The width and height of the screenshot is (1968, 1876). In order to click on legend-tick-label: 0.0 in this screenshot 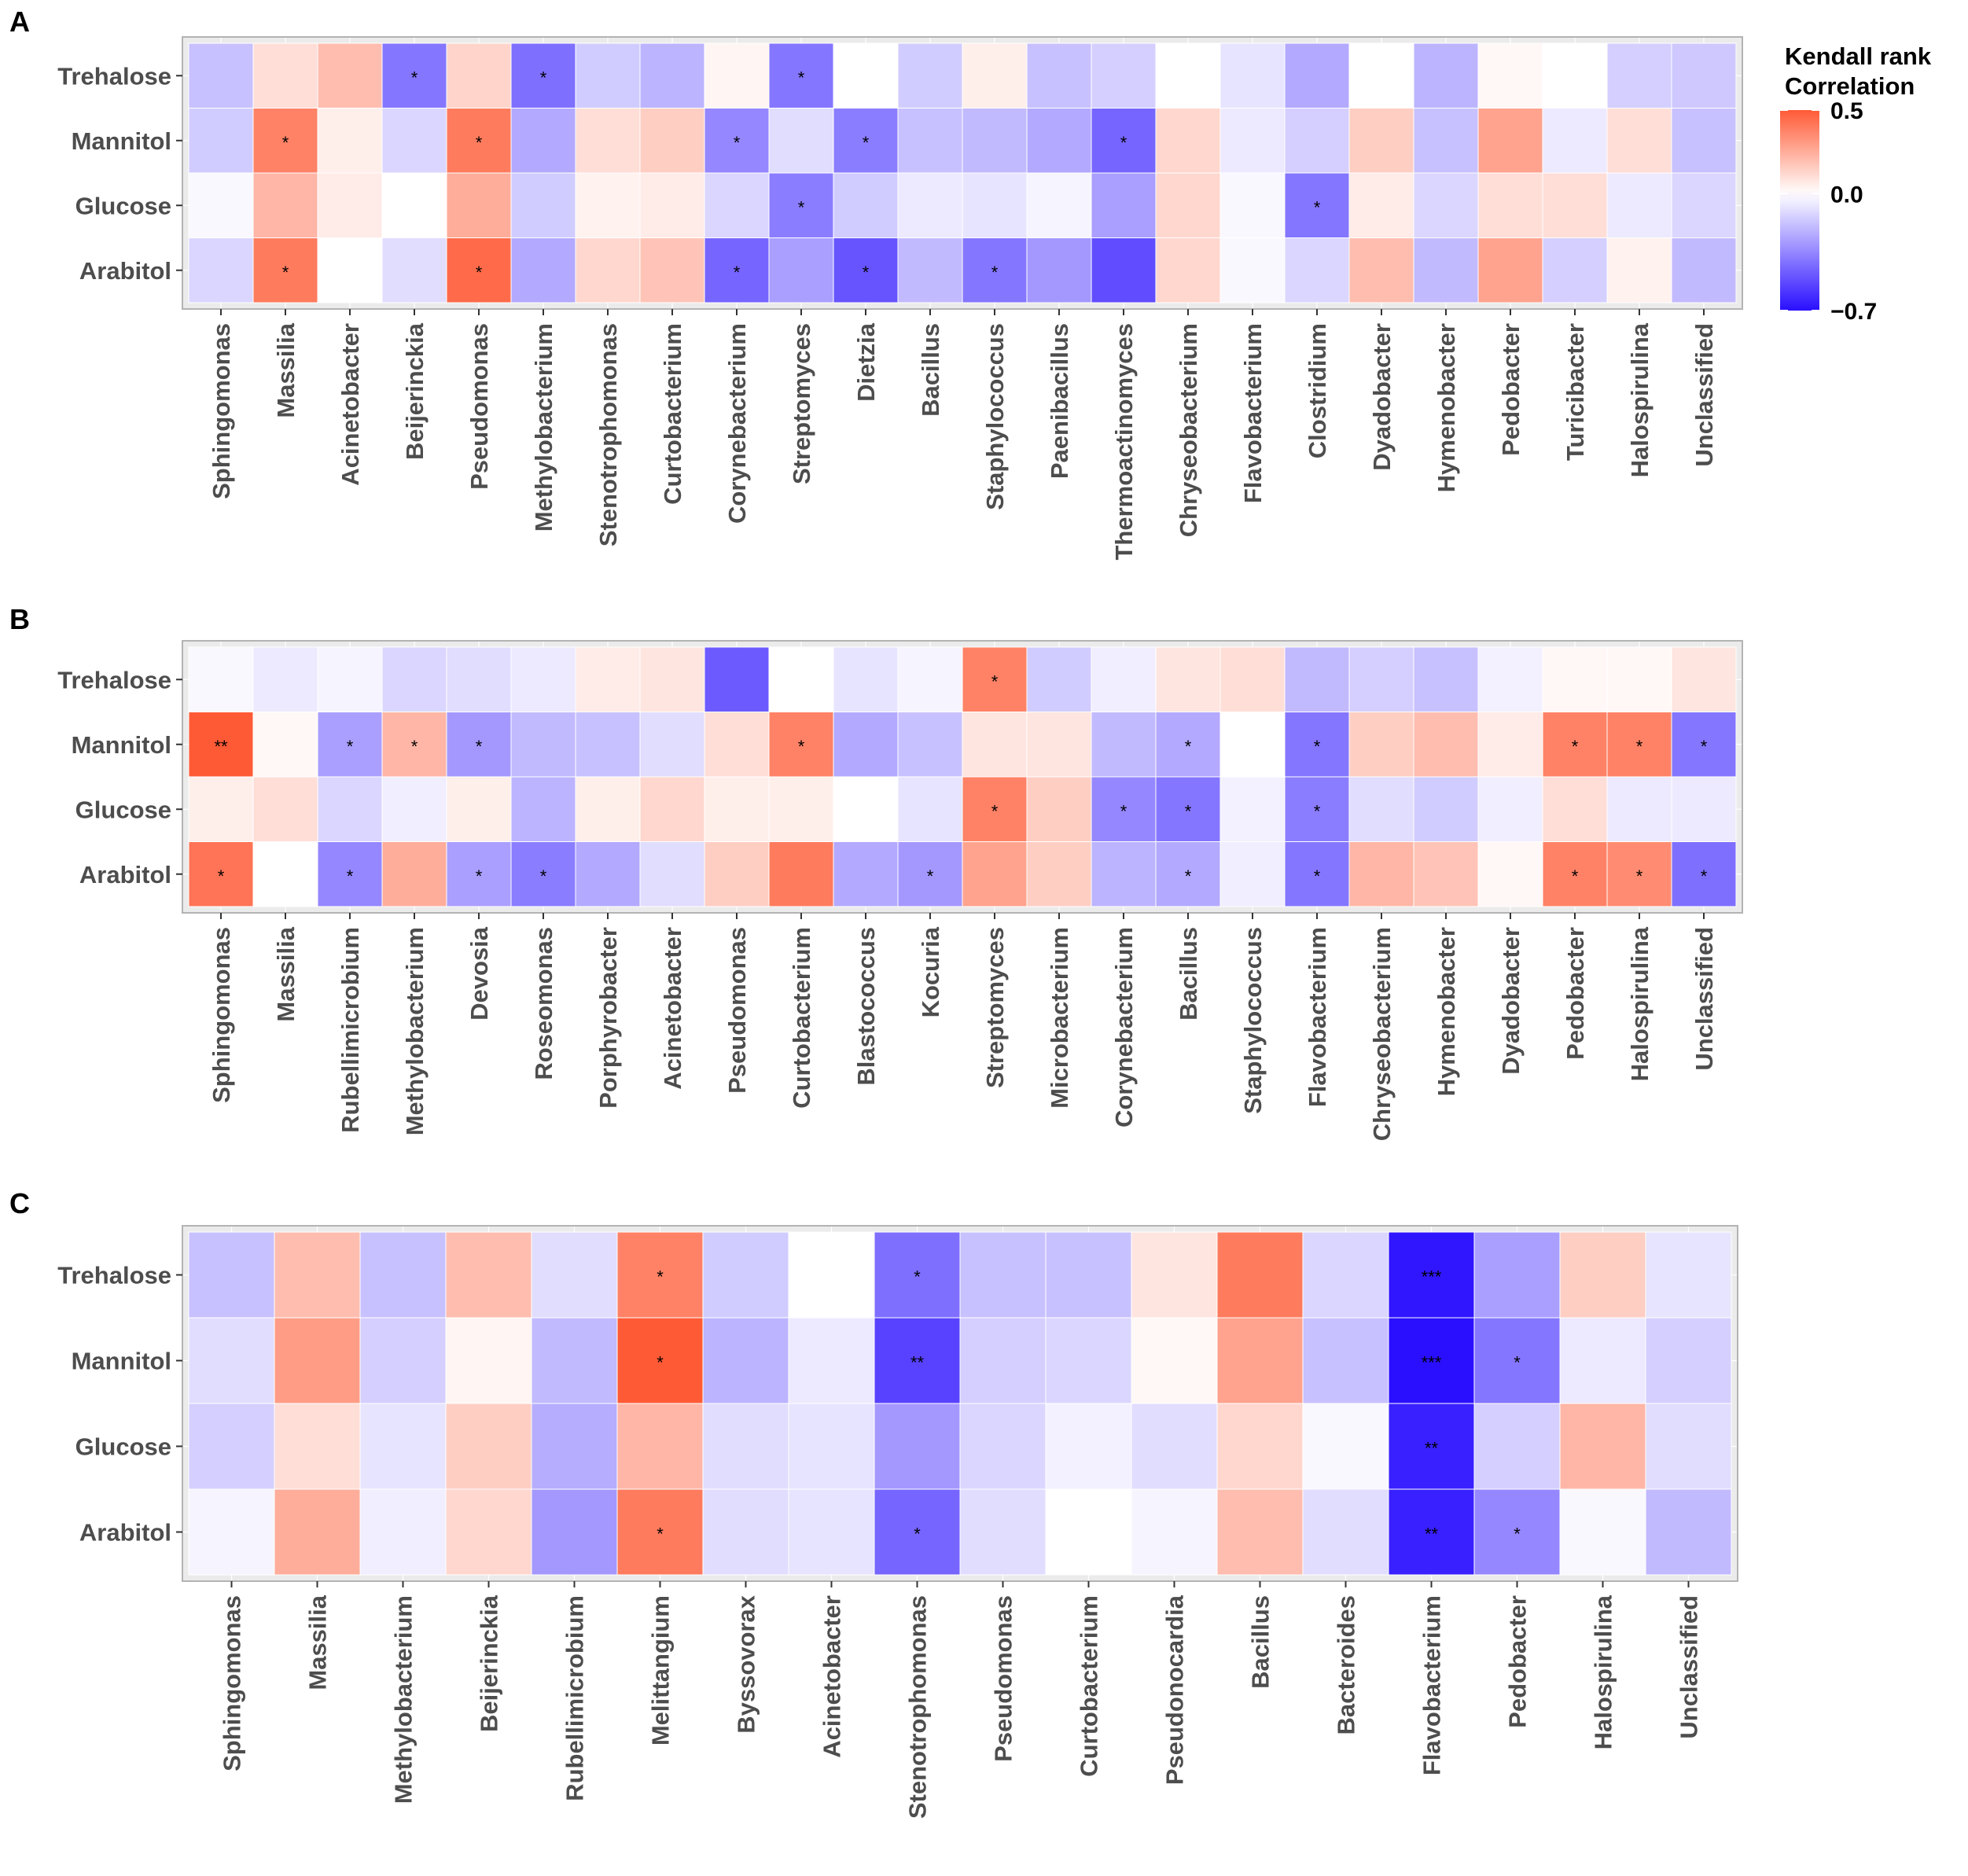, I will do `click(1846, 195)`.